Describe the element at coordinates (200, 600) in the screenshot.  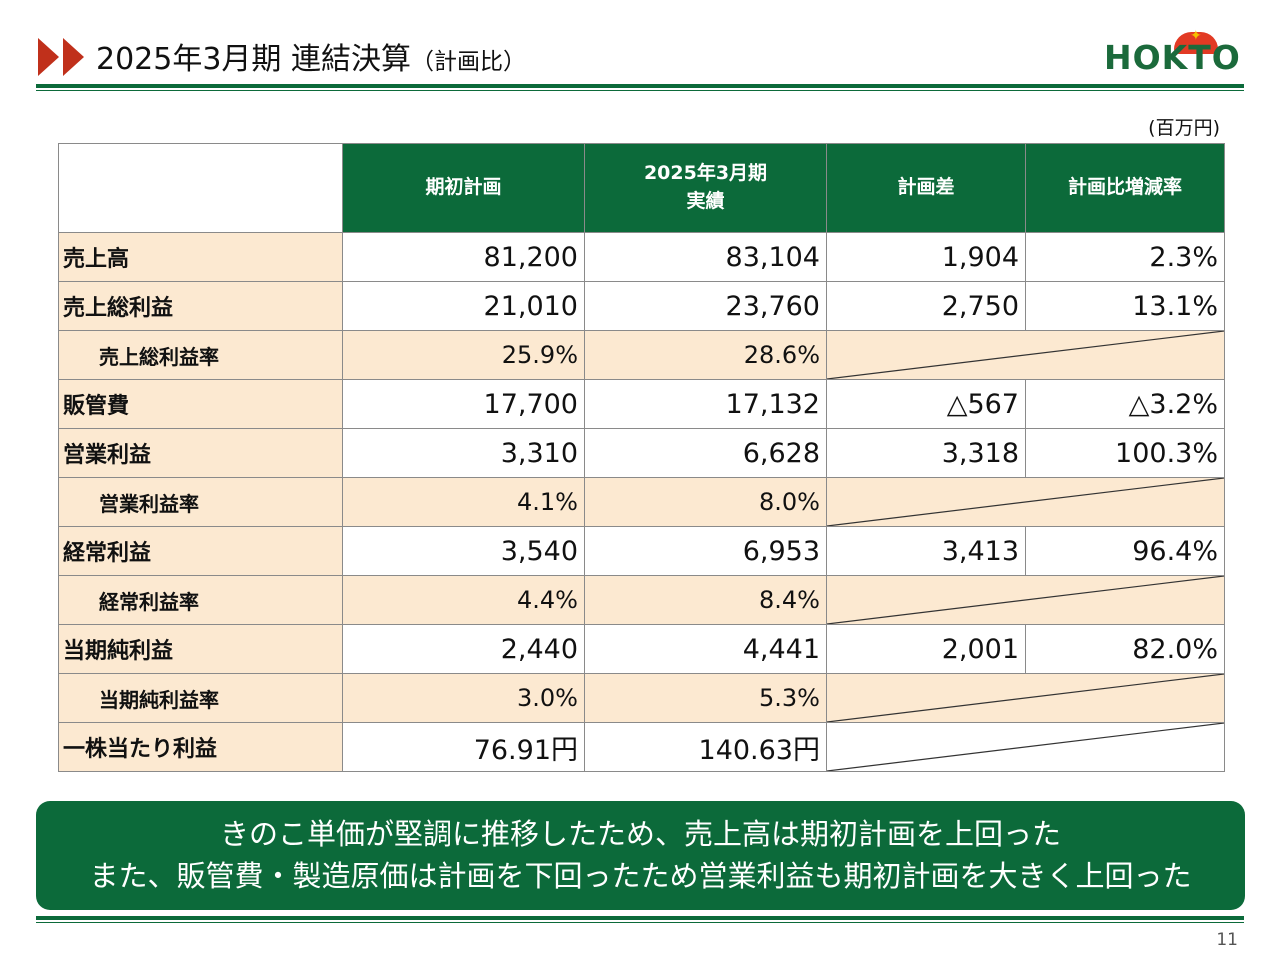
I see `row-label: 経常利益率` at that location.